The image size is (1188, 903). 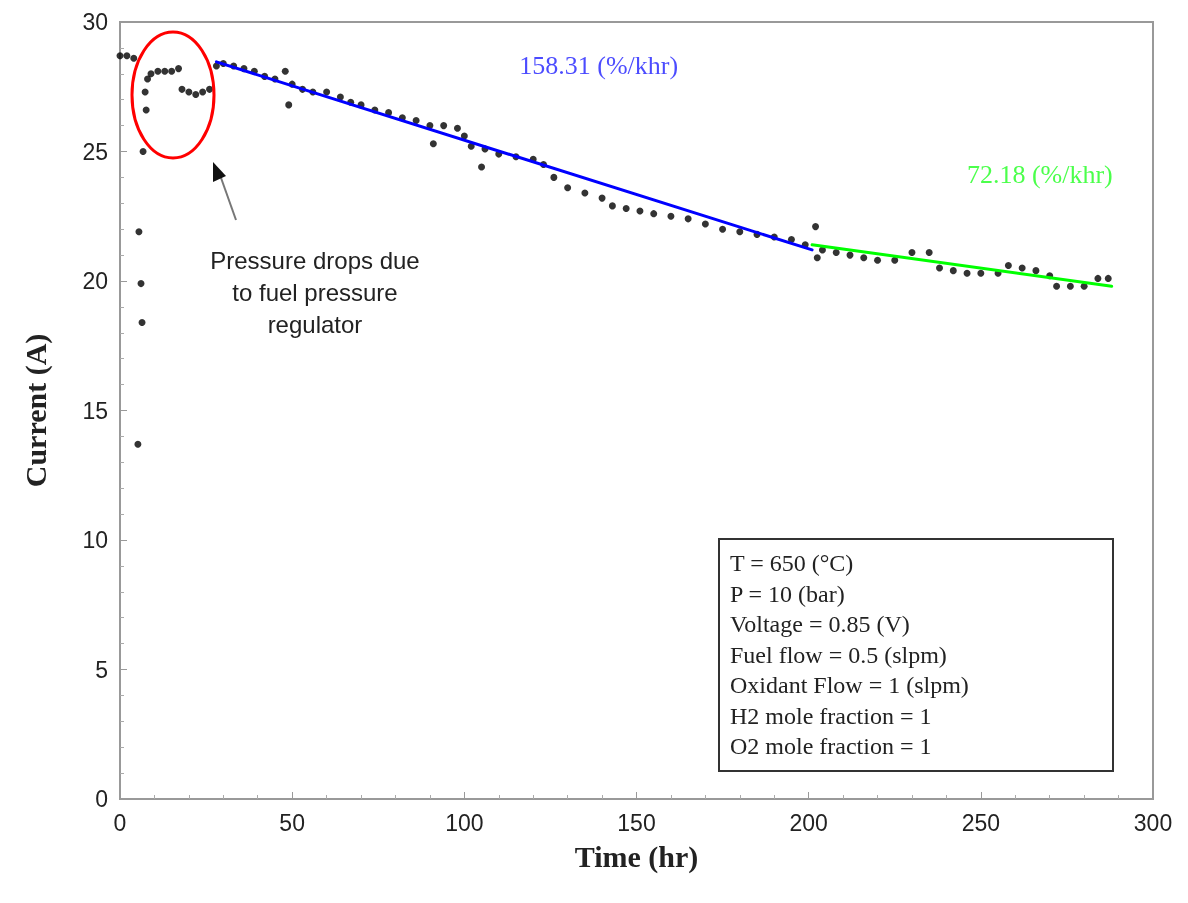 I want to click on x-tick-label: 150, so click(x=636, y=822).